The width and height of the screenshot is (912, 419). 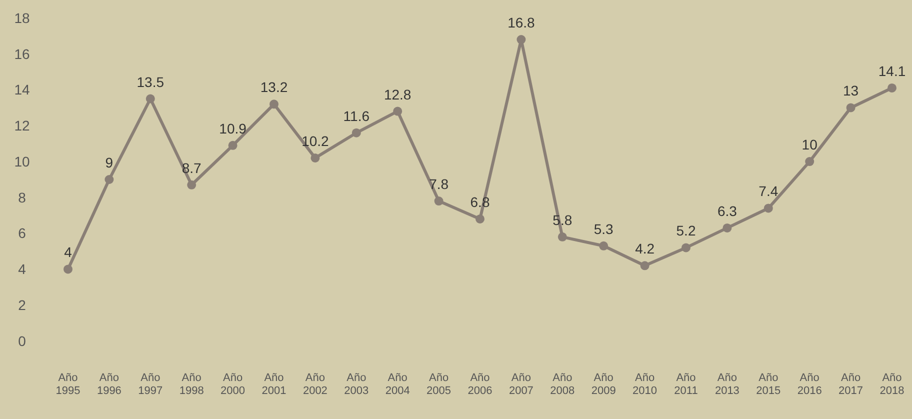 What do you see at coordinates (68, 252) in the screenshot?
I see `data-label: 4` at bounding box center [68, 252].